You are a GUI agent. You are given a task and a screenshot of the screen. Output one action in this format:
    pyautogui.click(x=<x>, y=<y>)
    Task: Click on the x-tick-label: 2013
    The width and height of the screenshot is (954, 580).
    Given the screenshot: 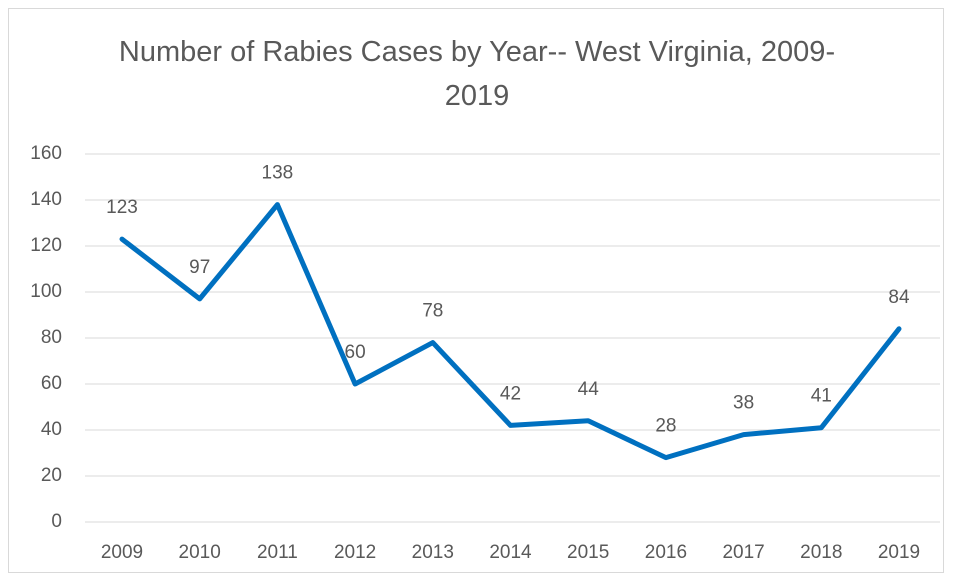 What is the action you would take?
    pyautogui.click(x=433, y=552)
    